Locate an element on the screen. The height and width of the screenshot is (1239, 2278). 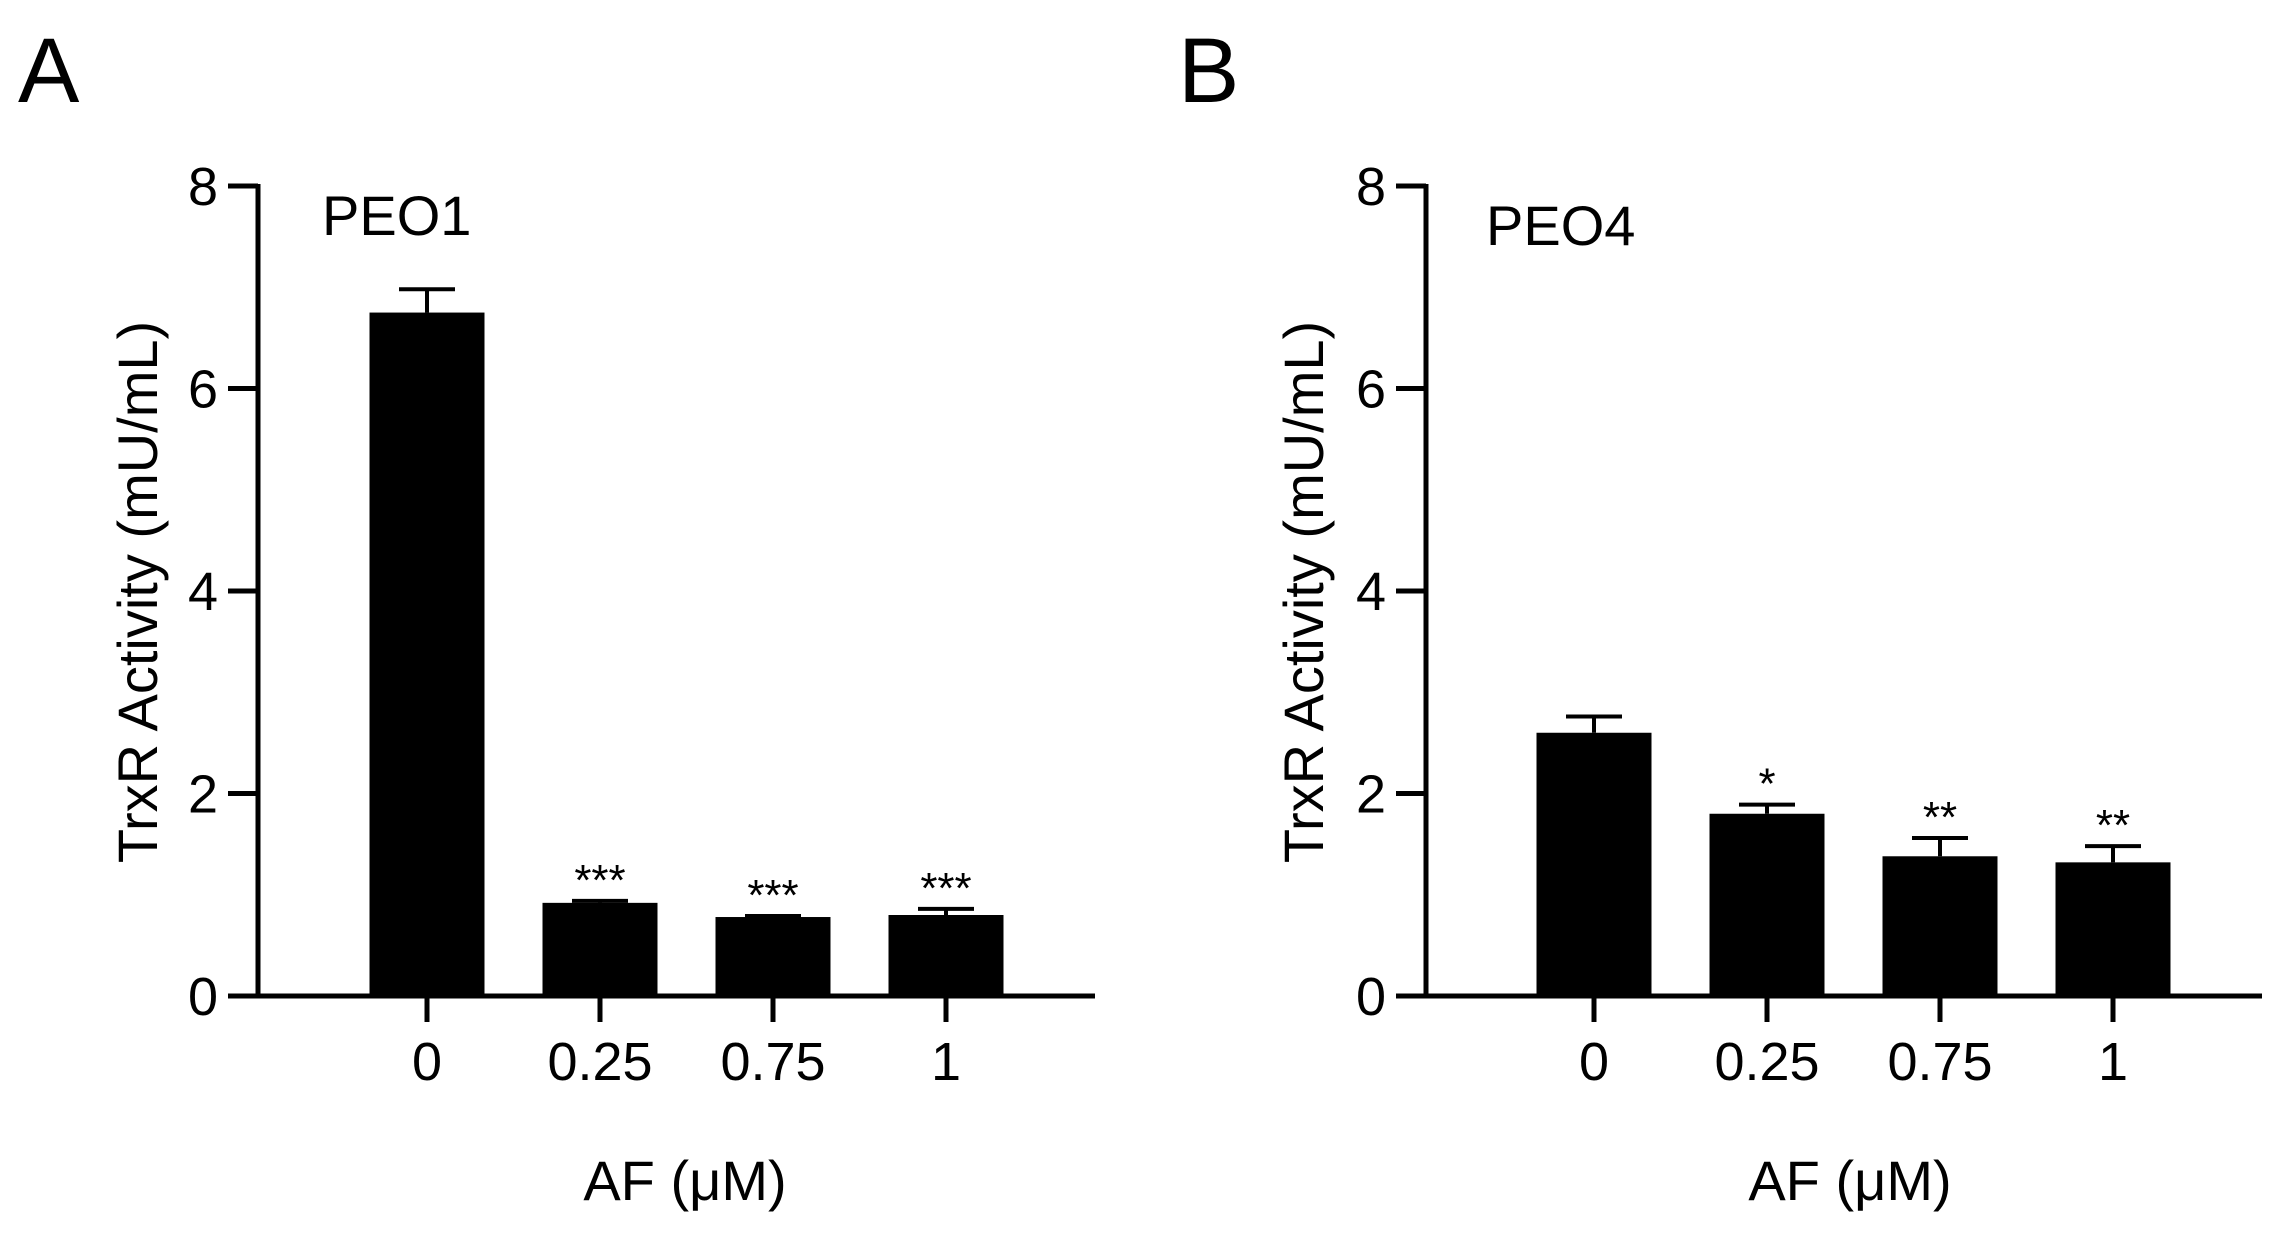
cell-line-label: PEO4 is located at coordinates (1560, 225).